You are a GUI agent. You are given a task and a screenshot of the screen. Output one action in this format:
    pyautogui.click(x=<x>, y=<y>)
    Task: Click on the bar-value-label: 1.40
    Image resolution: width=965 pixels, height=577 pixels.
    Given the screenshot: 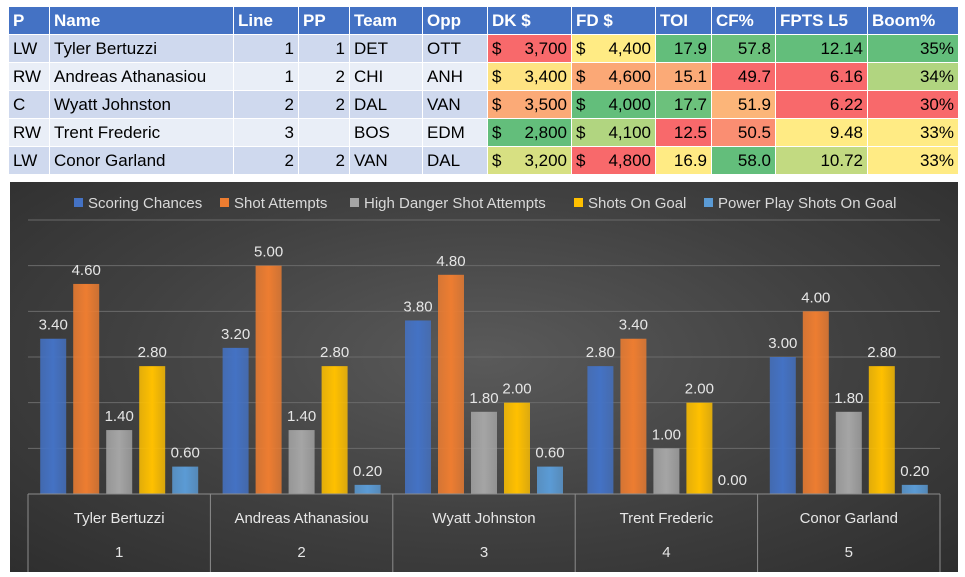 What is the action you would take?
    pyautogui.click(x=119, y=416)
    